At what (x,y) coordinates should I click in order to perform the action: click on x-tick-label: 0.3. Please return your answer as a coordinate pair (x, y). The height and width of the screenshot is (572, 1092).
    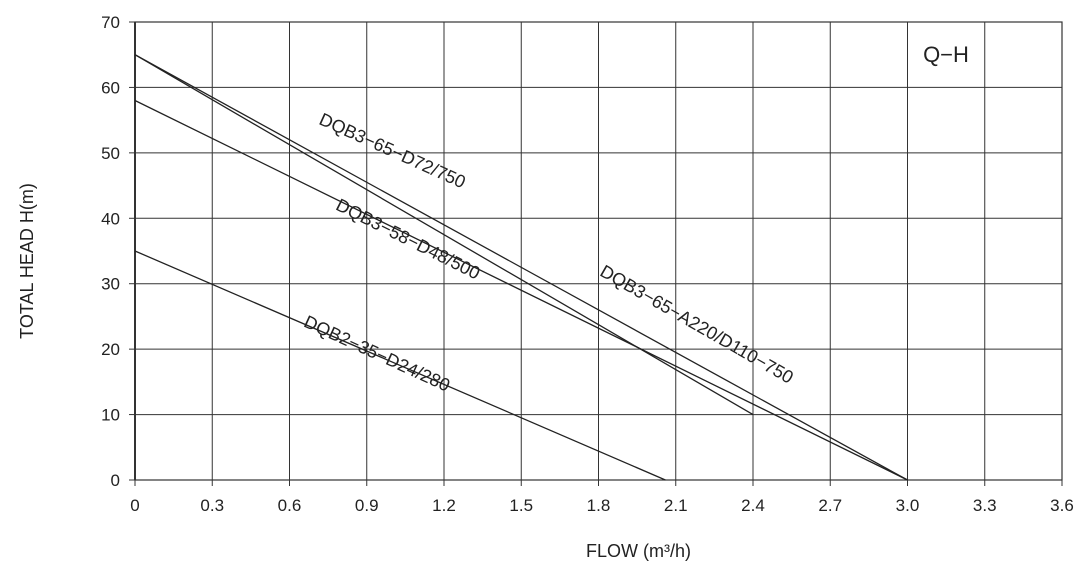
    Looking at the image, I should click on (212, 505).